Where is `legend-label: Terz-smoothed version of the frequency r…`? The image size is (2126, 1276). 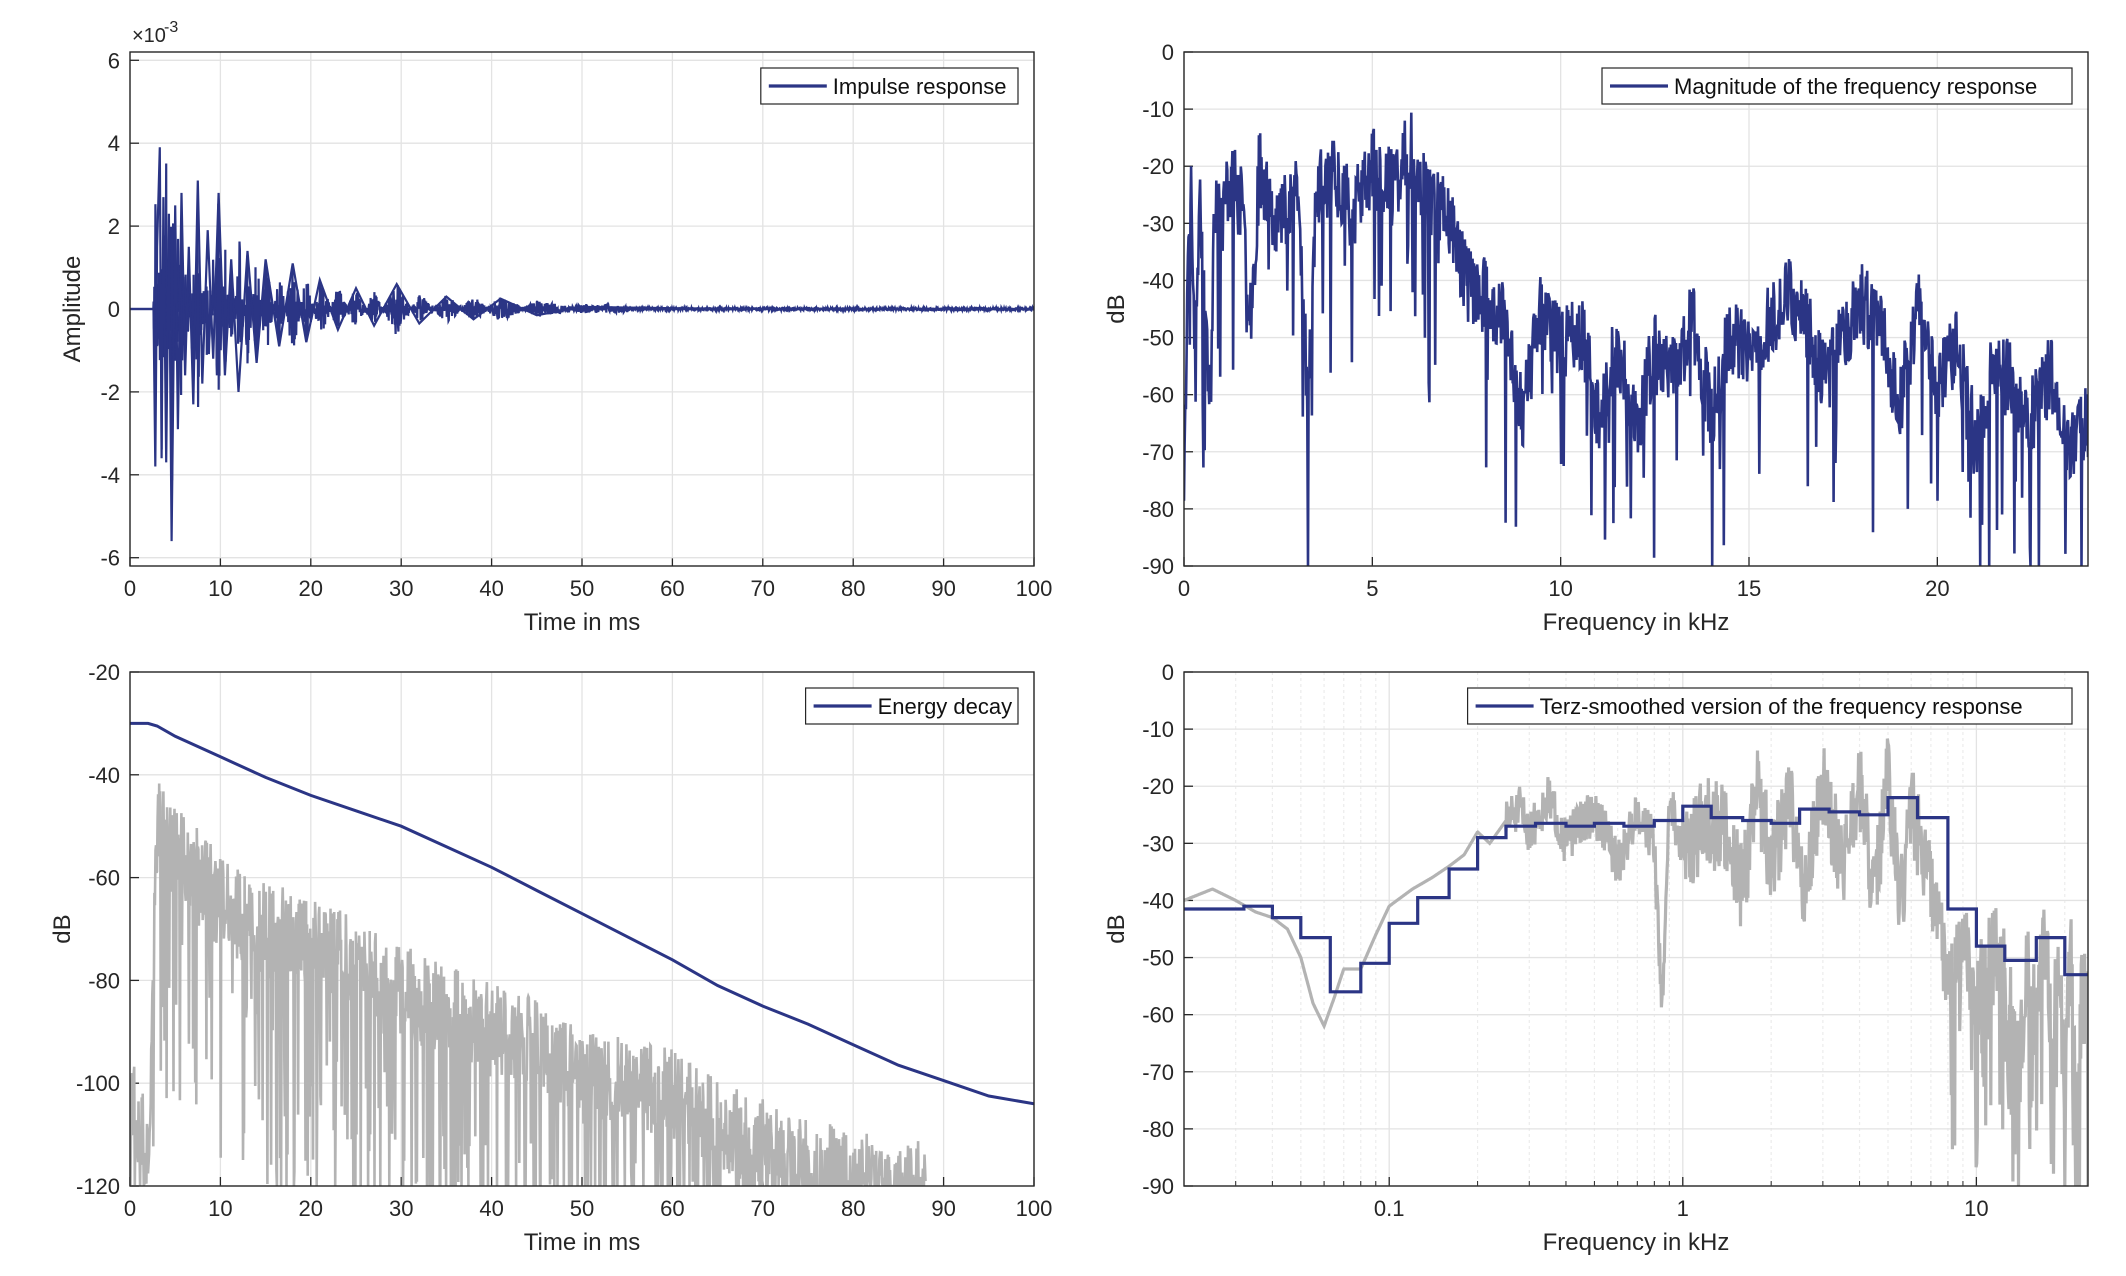 legend-label: Terz-smoothed version of the frequency r… is located at coordinates (1781, 706).